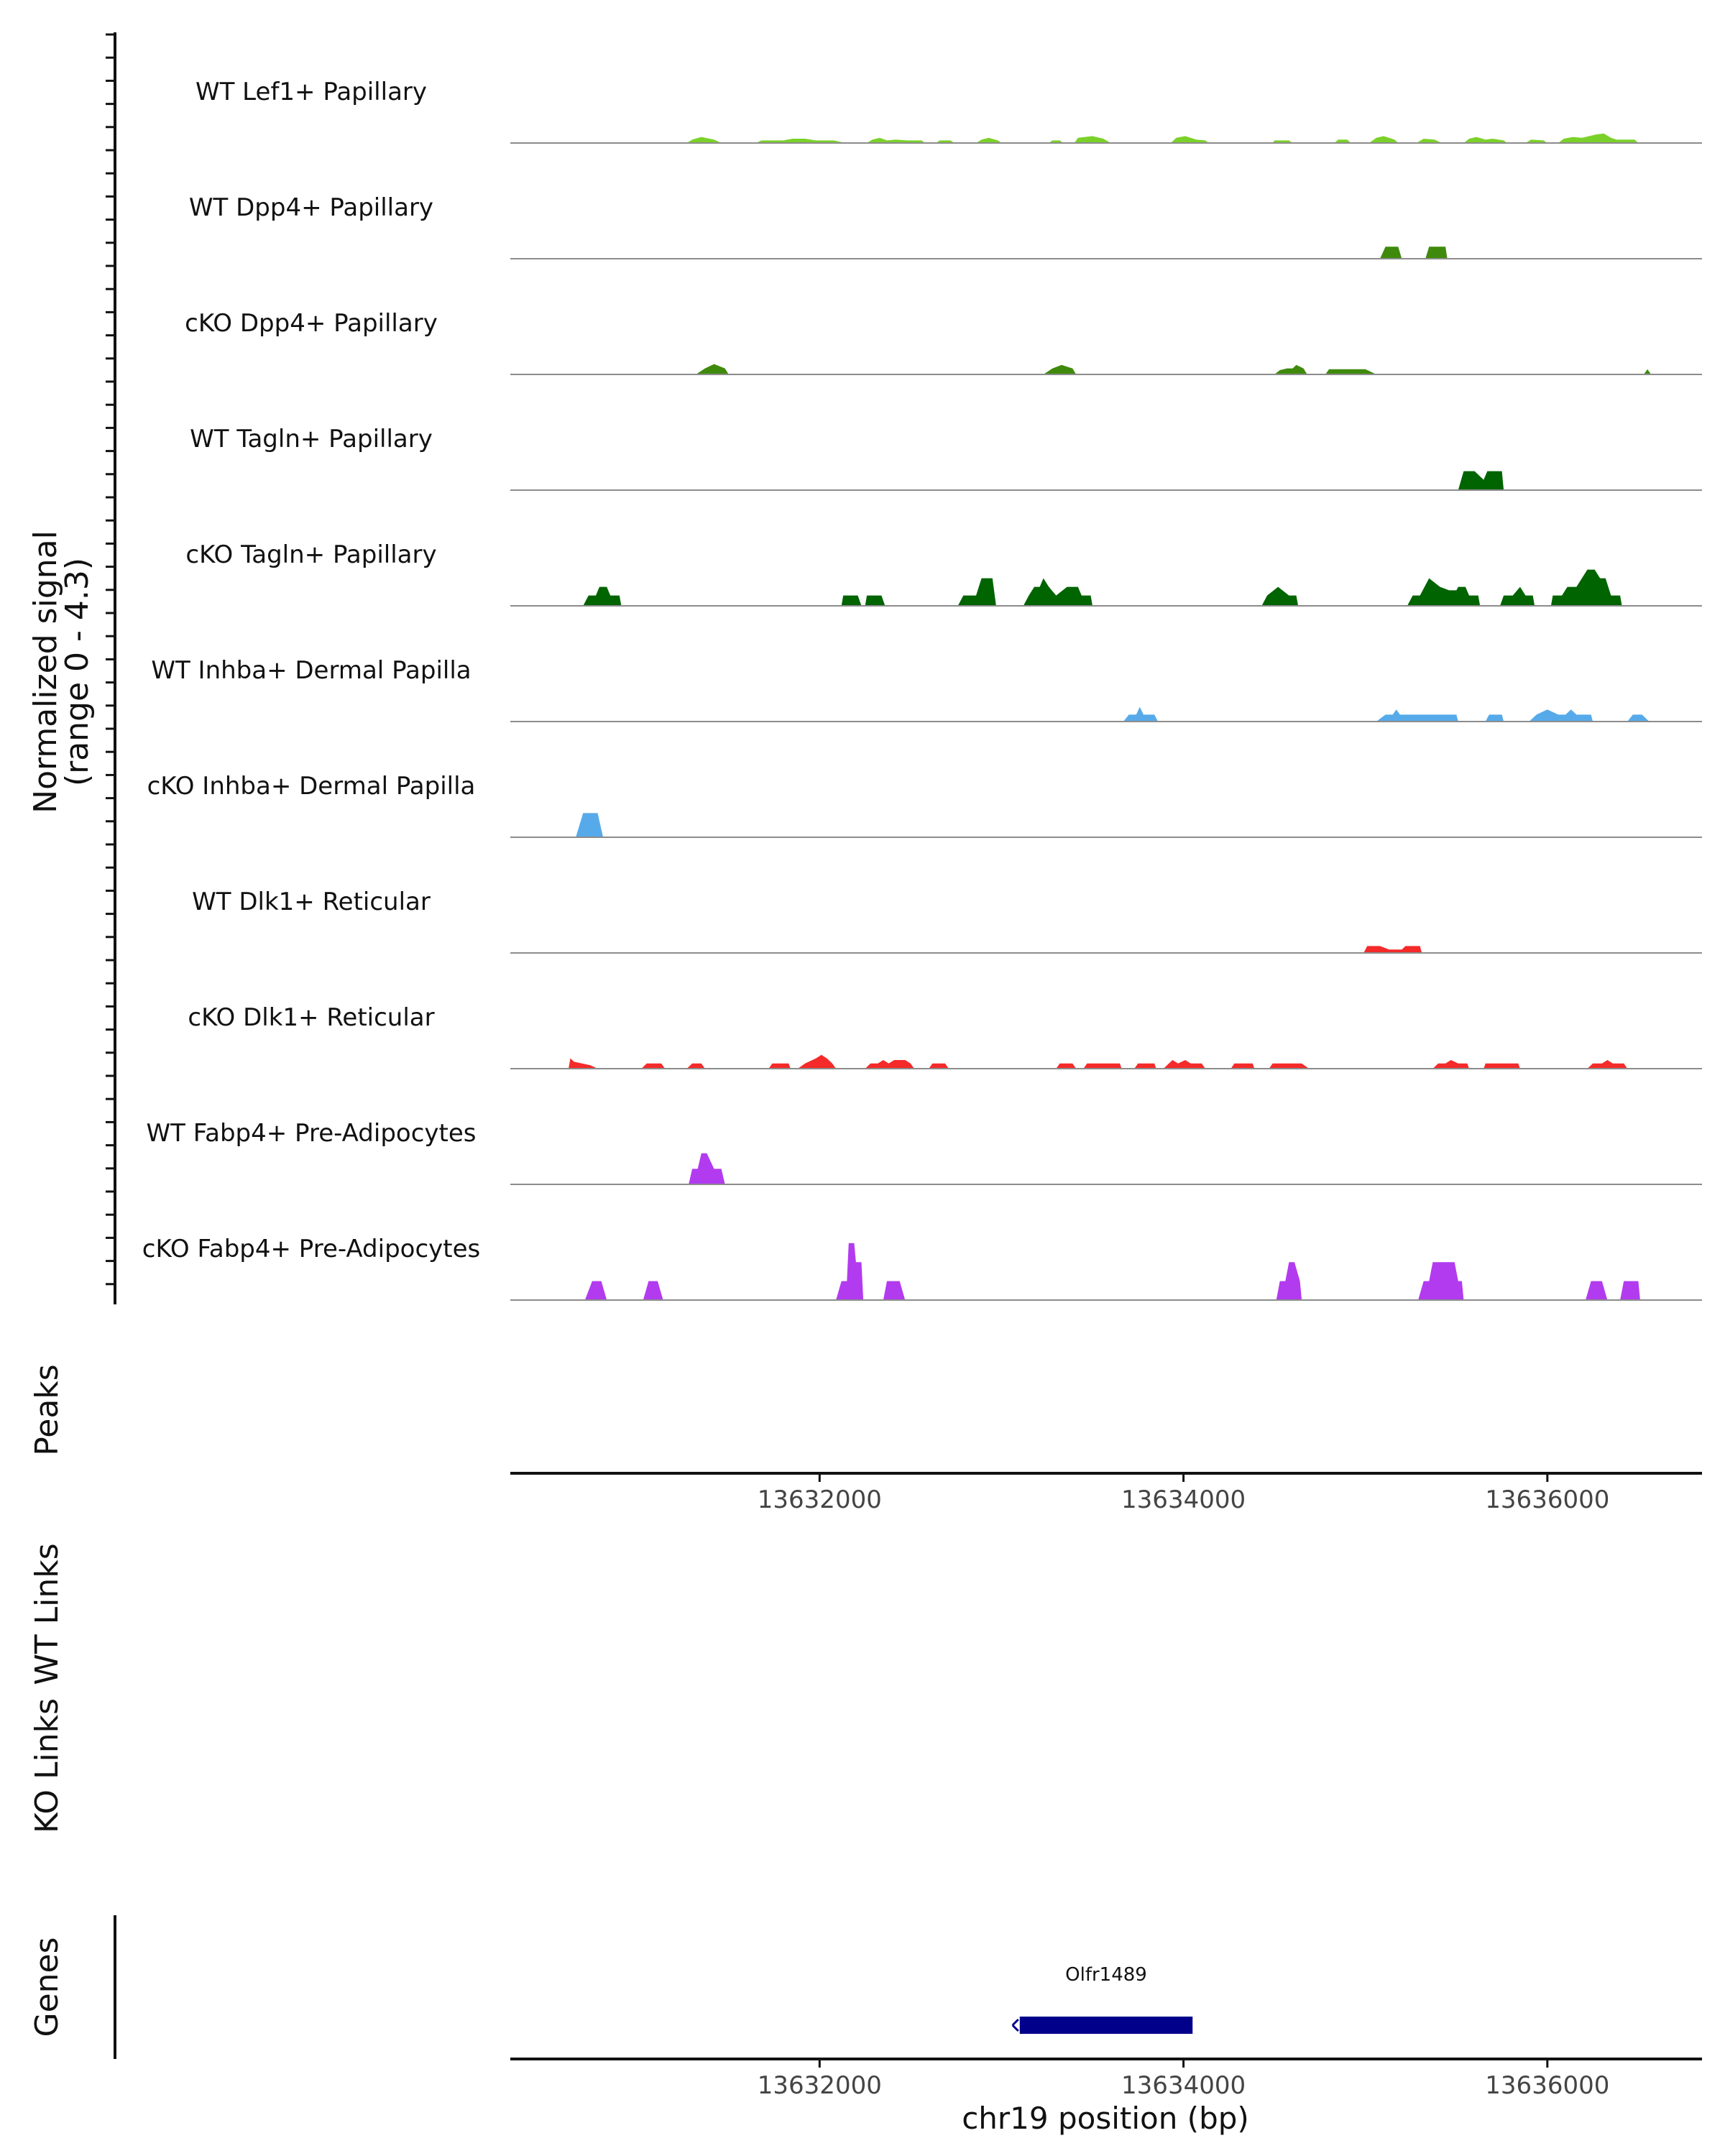 Image resolution: width=1725 pixels, height=2156 pixels. I want to click on signal-y-title: Normalized signal (range 0 - 4.3), so click(61, 672).